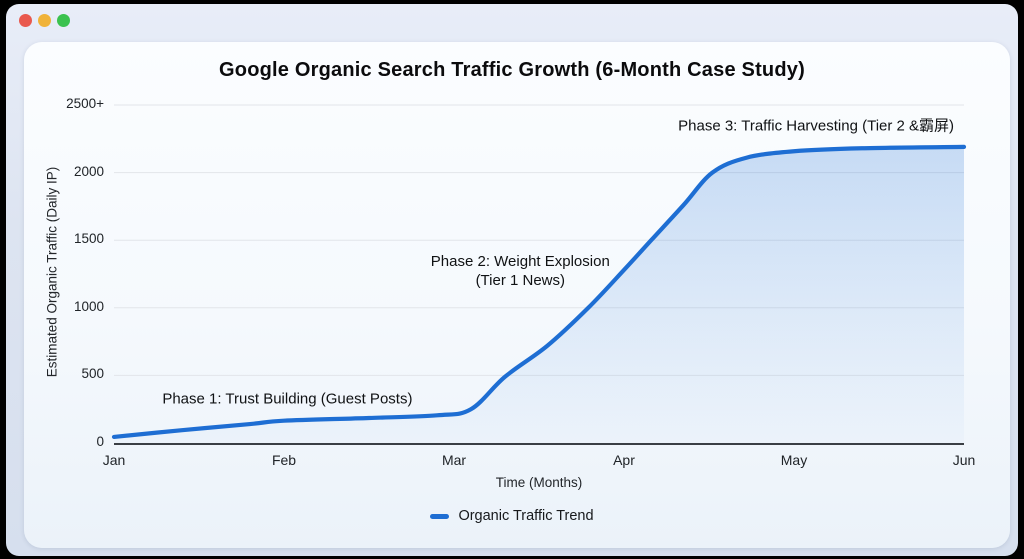 Image resolution: width=1024 pixels, height=559 pixels. Describe the element at coordinates (526, 516) in the screenshot. I see `legend-label: Organic Traffic Trend` at that location.